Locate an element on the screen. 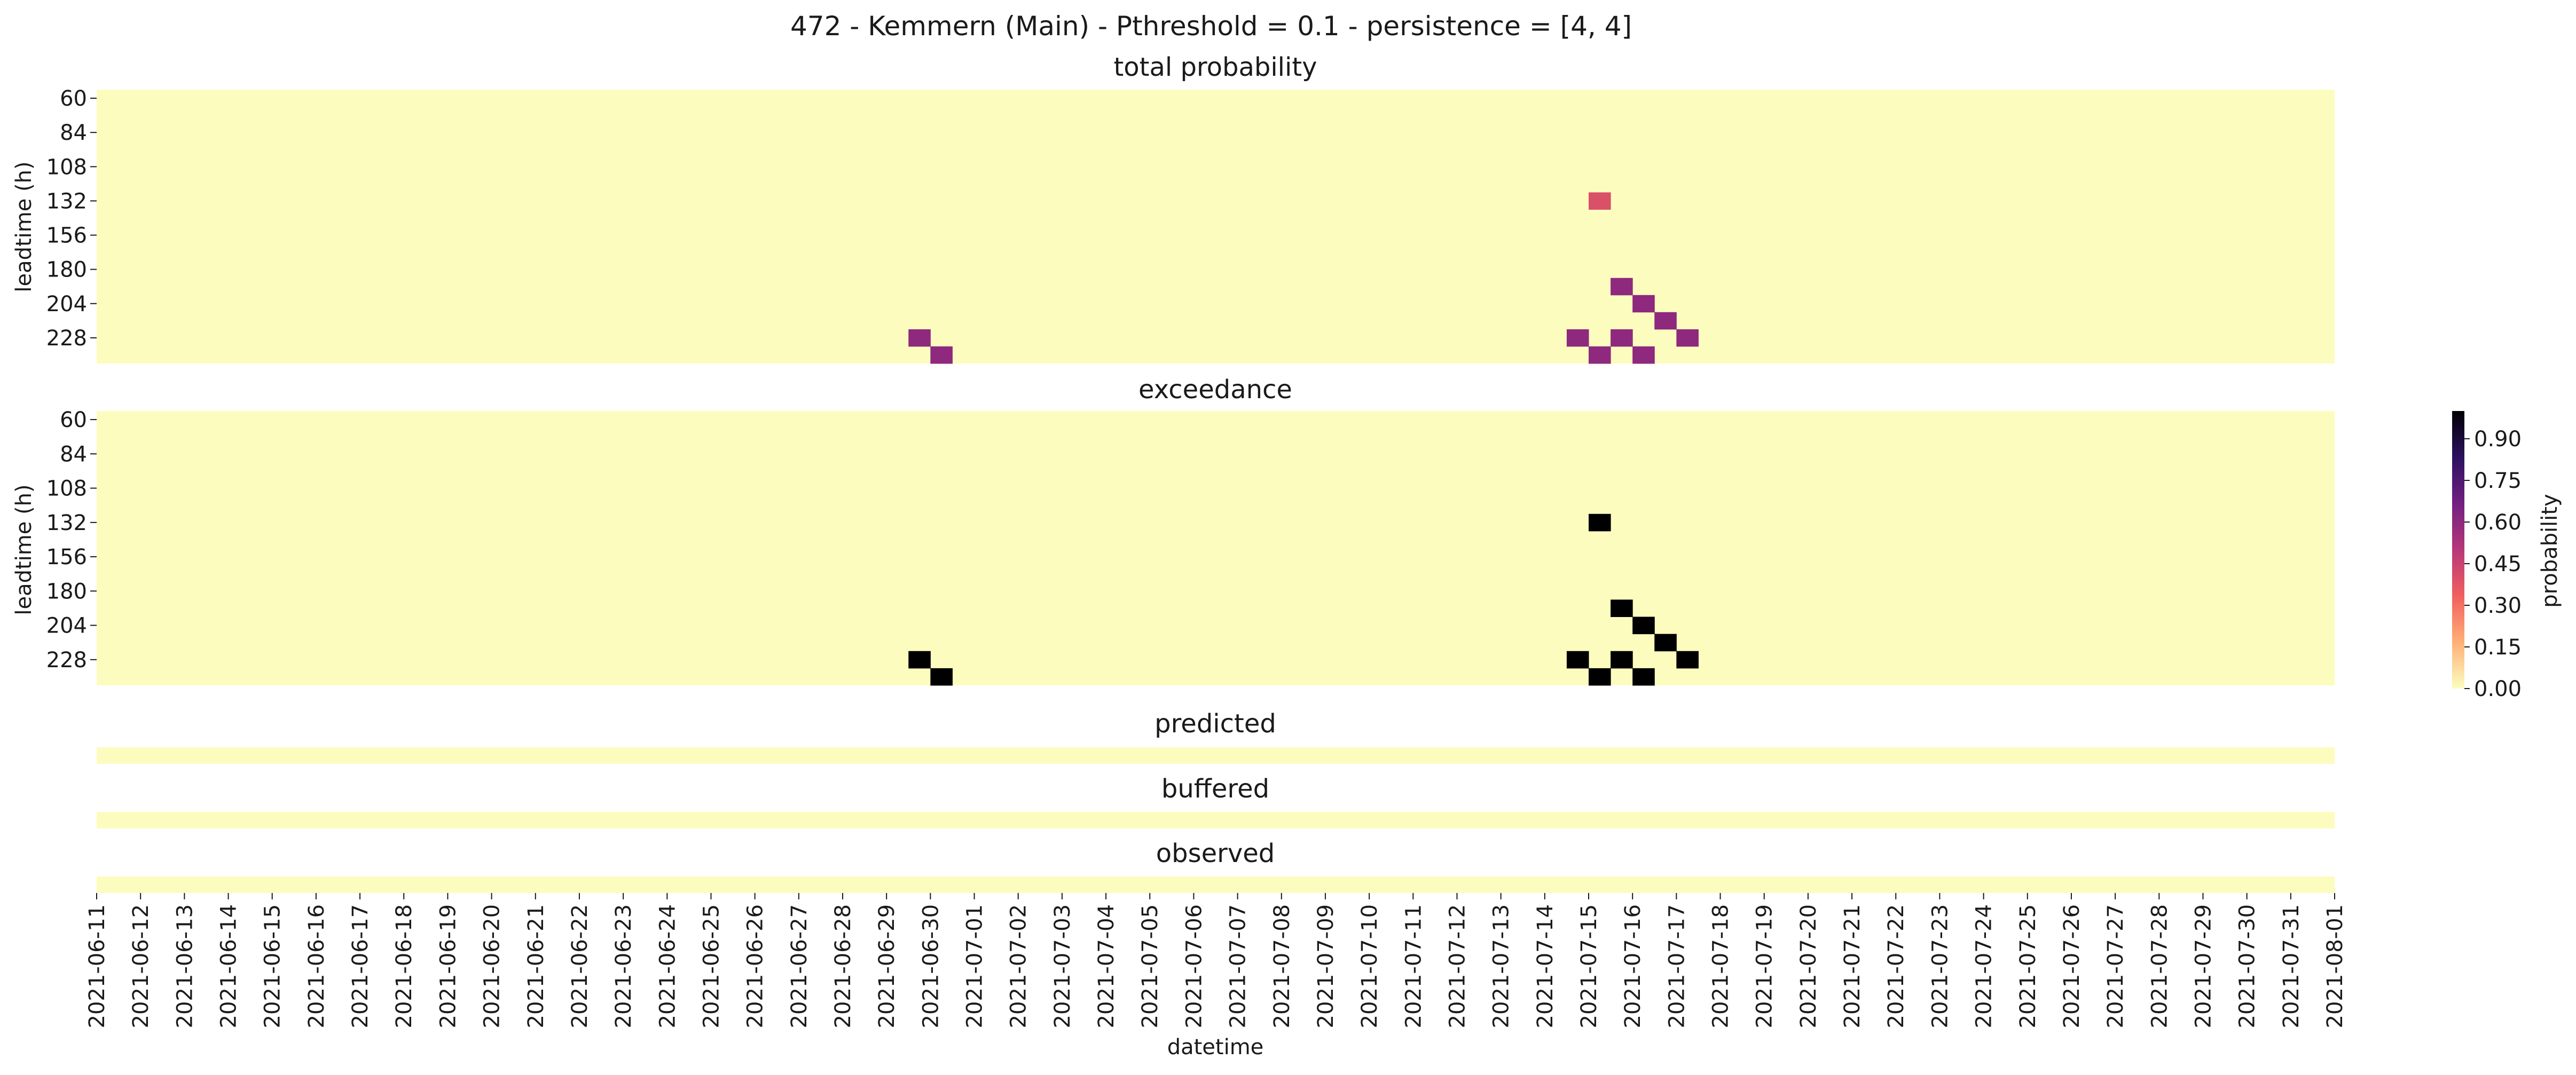  x-tick-label: 2021-06-17 is located at coordinates (360, 966).